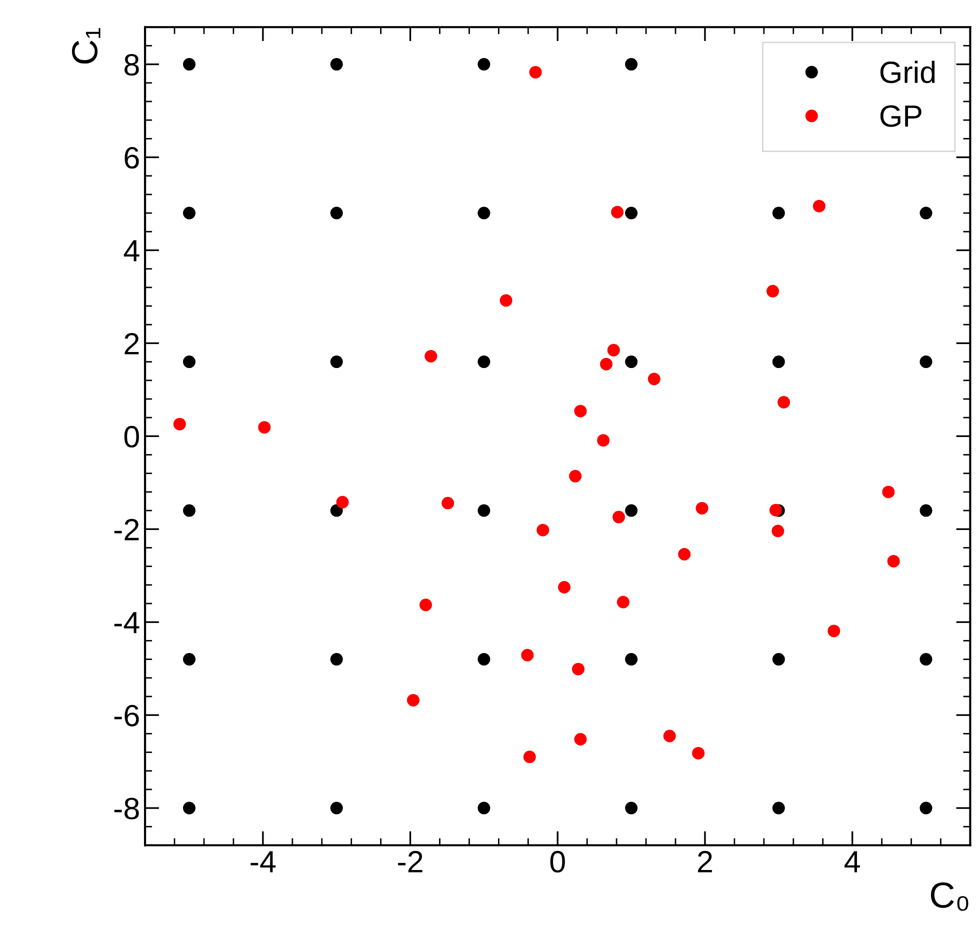 This screenshot has width=980, height=935. What do you see at coordinates (852, 861) in the screenshot?
I see `x-tick-label: 4` at bounding box center [852, 861].